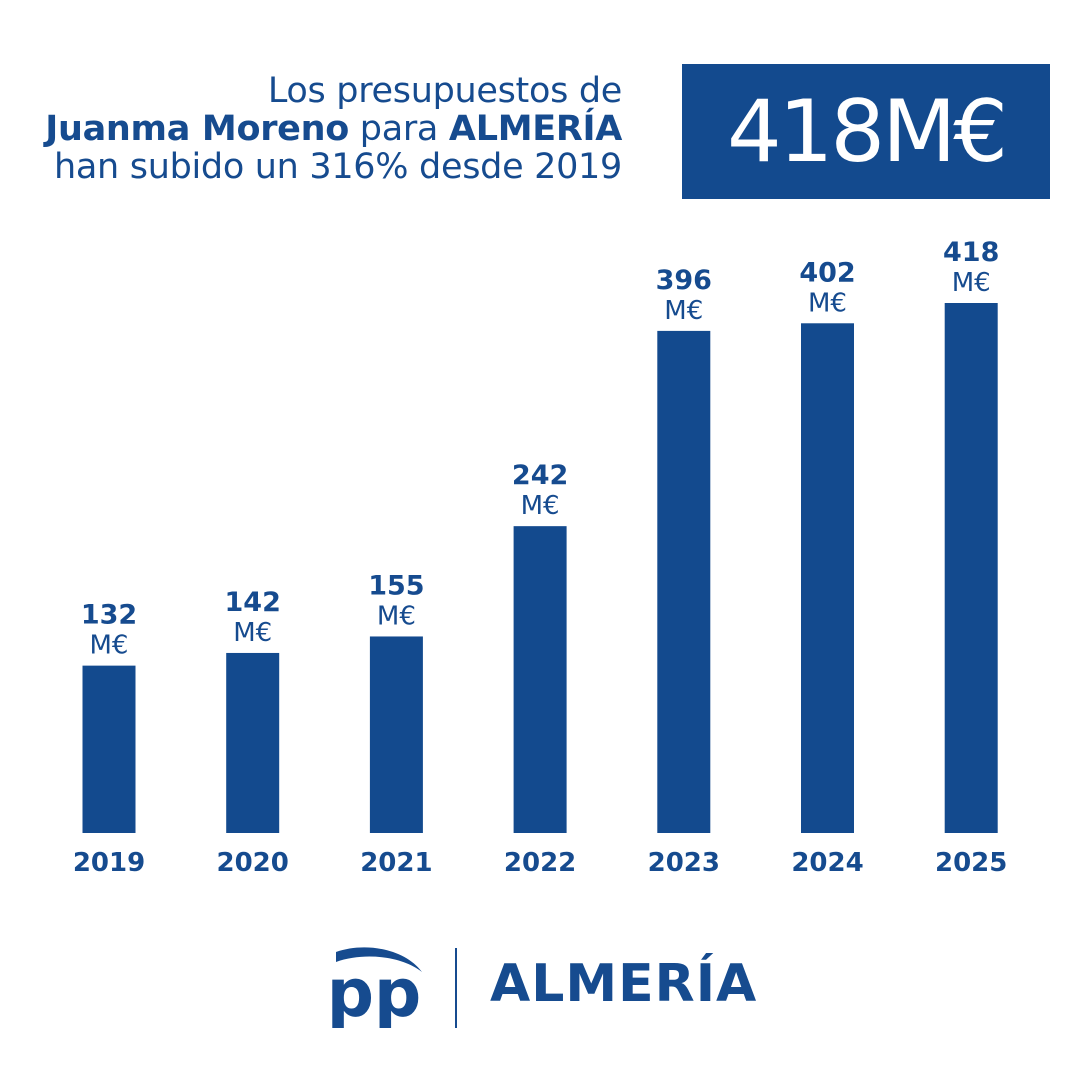 The width and height of the screenshot is (1080, 1080). What do you see at coordinates (109, 749) in the screenshot?
I see `bar-2019` at bounding box center [109, 749].